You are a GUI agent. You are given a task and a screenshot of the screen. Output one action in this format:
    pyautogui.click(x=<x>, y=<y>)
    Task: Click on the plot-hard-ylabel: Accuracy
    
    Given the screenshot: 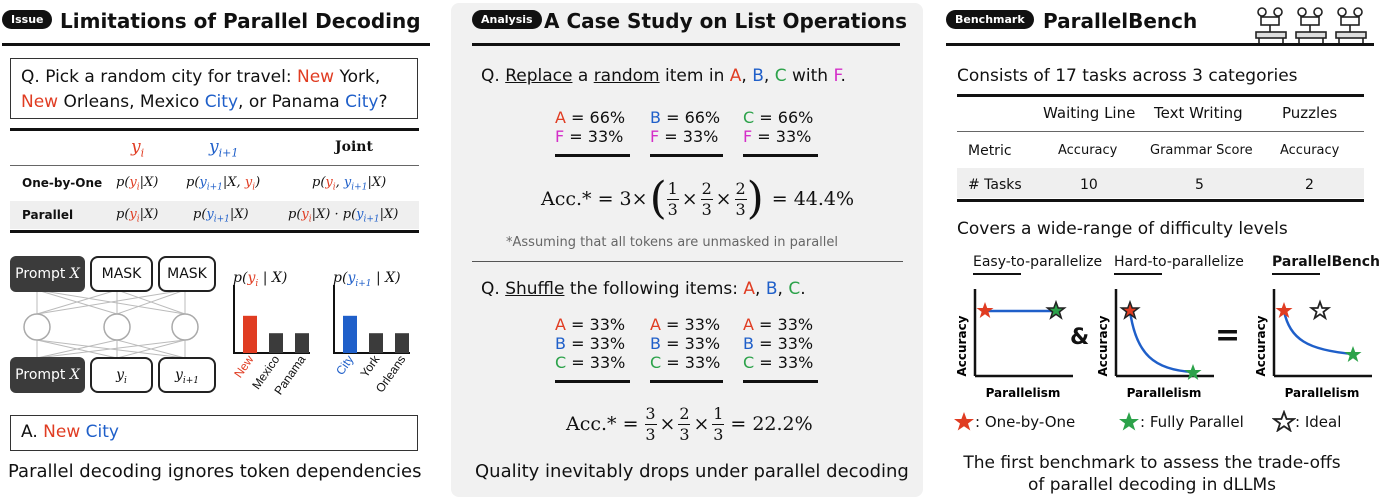 What is the action you would take?
    pyautogui.click(x=1103, y=345)
    